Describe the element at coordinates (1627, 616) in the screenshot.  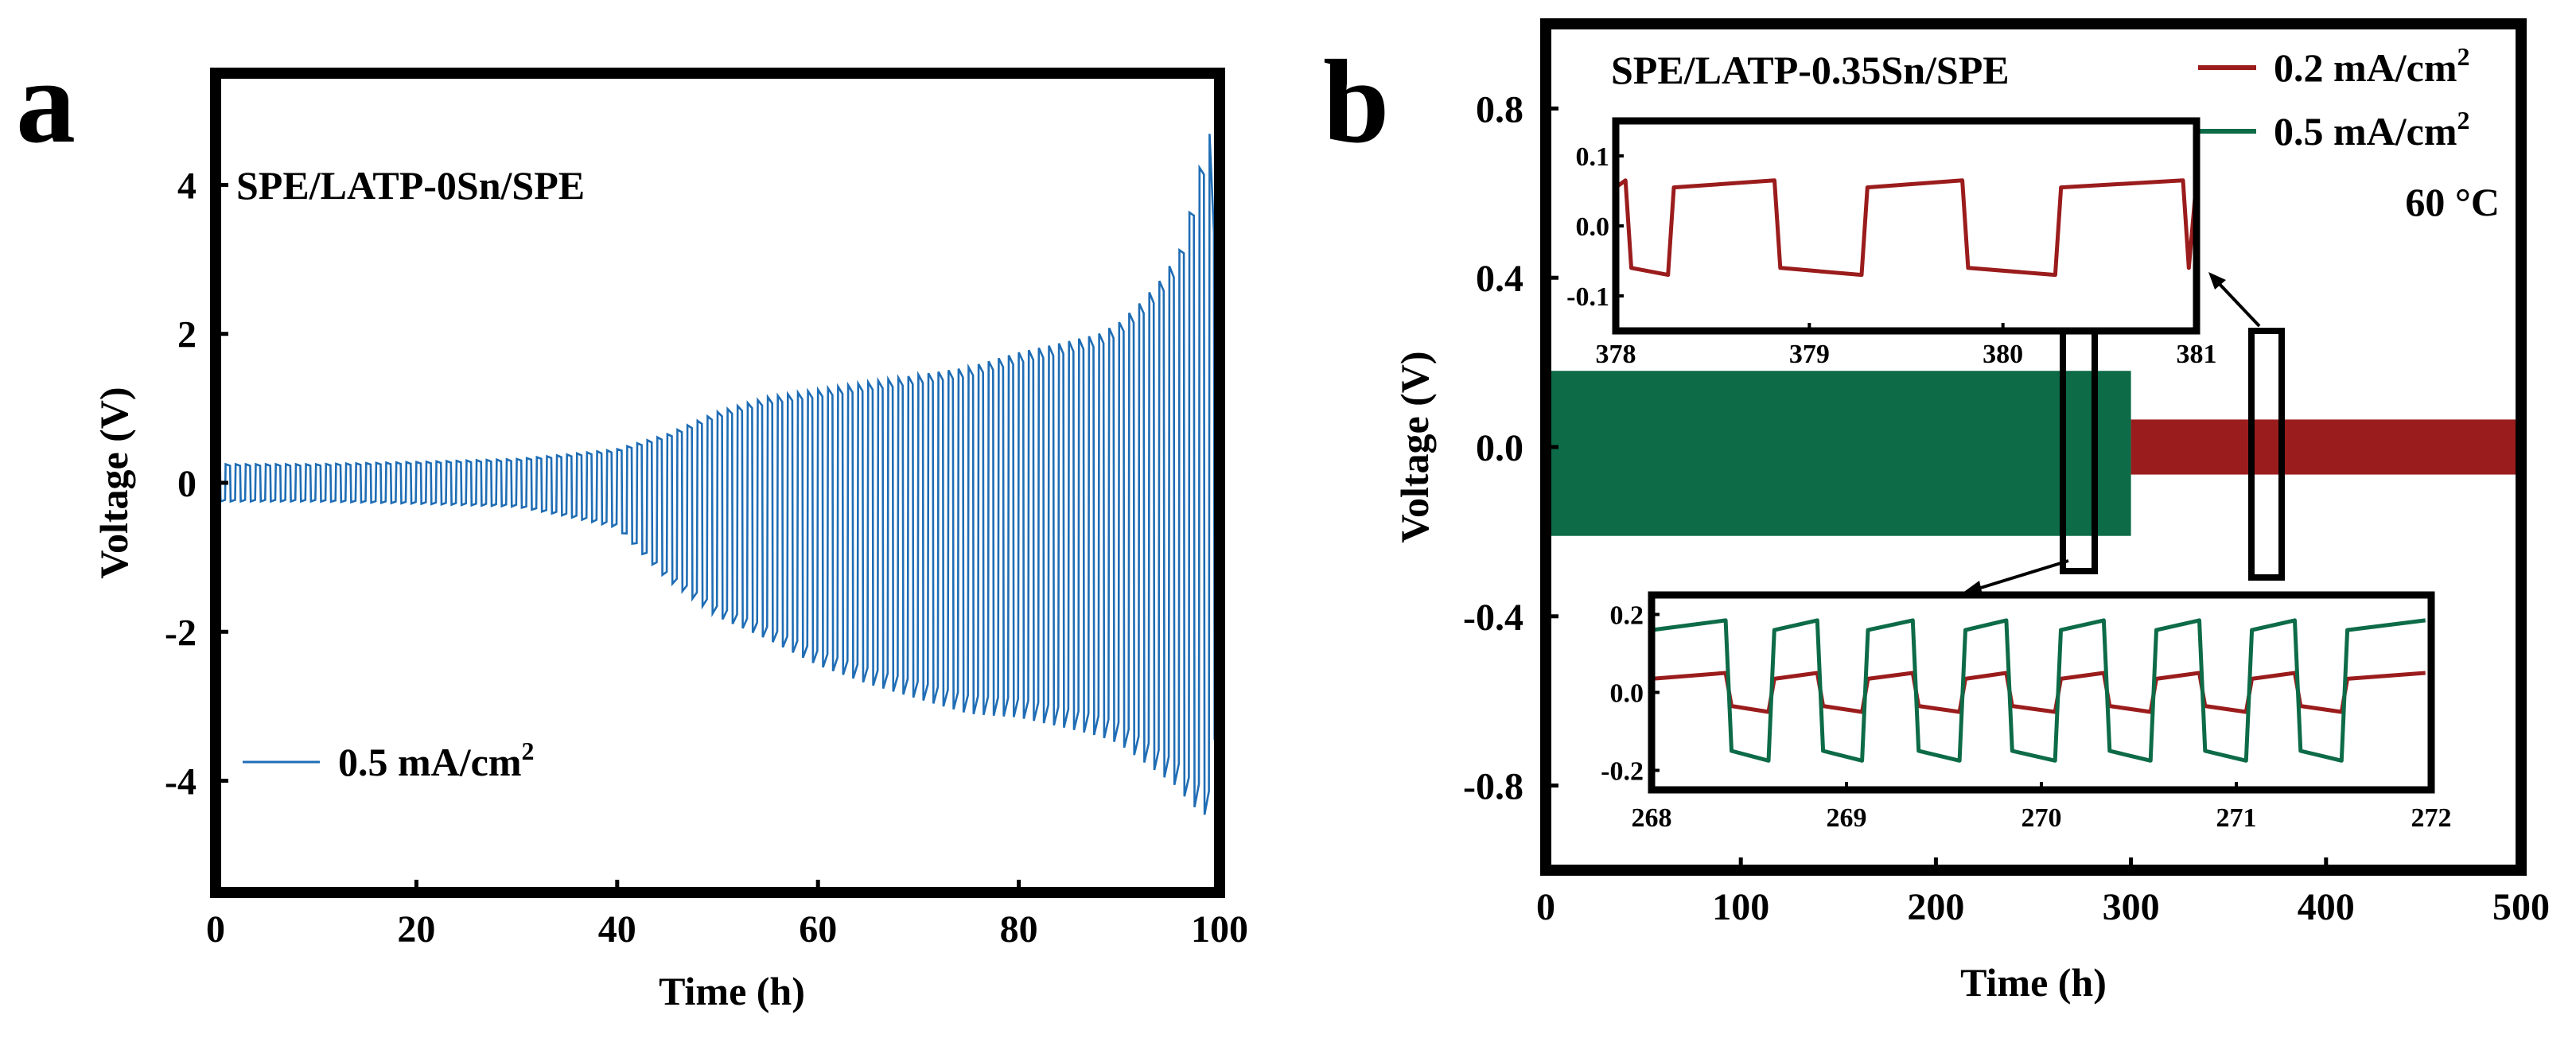
I see `inset-lower-y-tick-label: 0.2` at that location.